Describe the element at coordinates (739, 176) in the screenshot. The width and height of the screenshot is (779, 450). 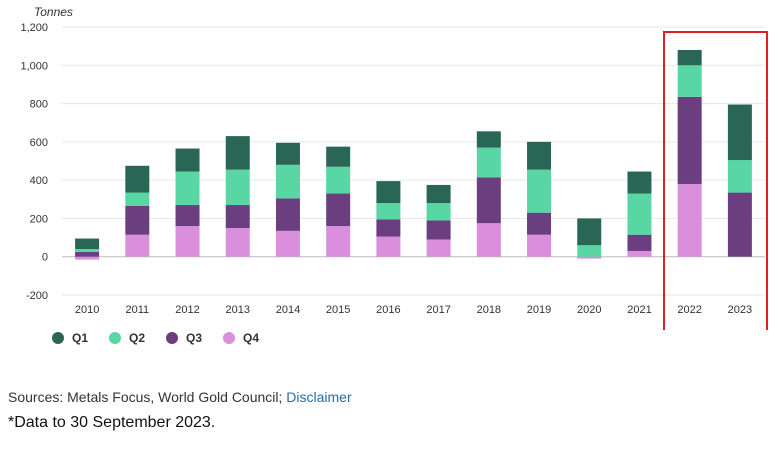
I see `bar-segment-q2-2023` at that location.